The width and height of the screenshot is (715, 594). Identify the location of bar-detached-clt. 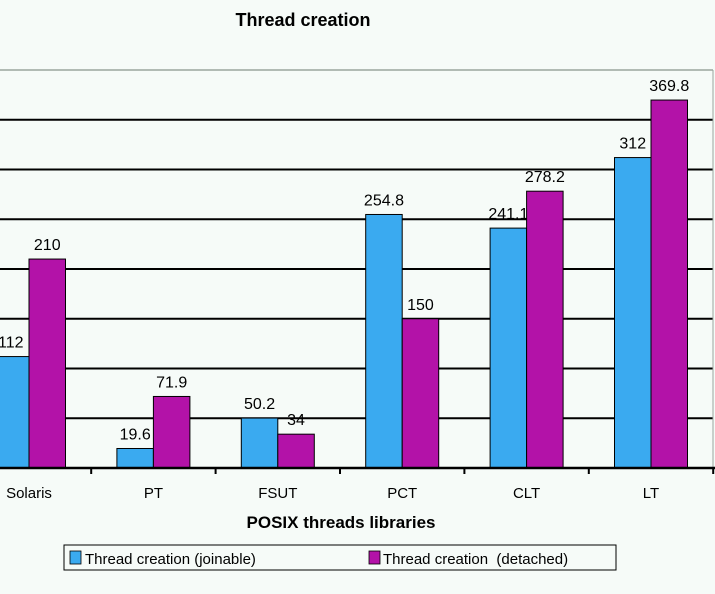
(545, 329).